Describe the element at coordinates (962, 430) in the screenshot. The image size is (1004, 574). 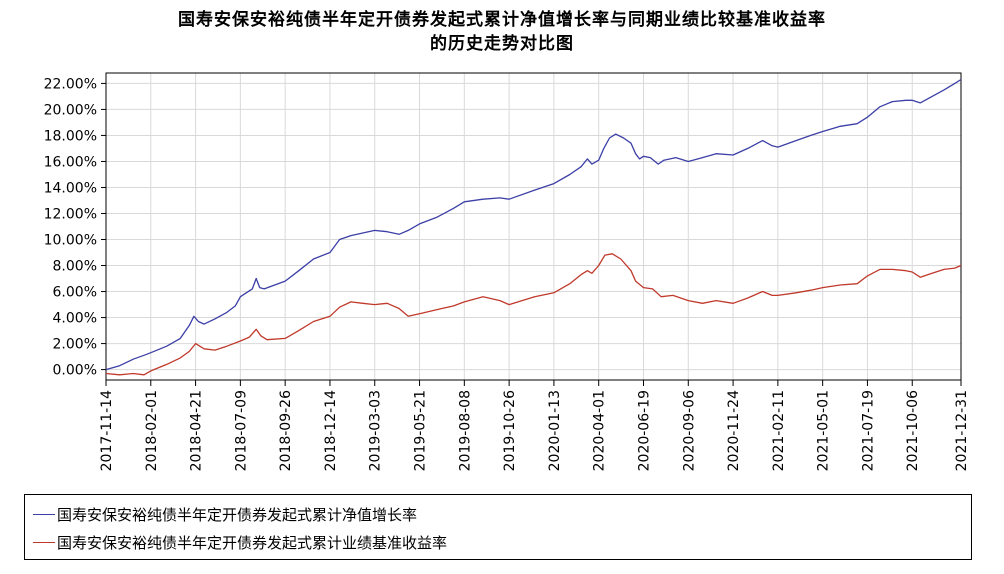
I see `x-tick-label: 2021-12-31` at that location.